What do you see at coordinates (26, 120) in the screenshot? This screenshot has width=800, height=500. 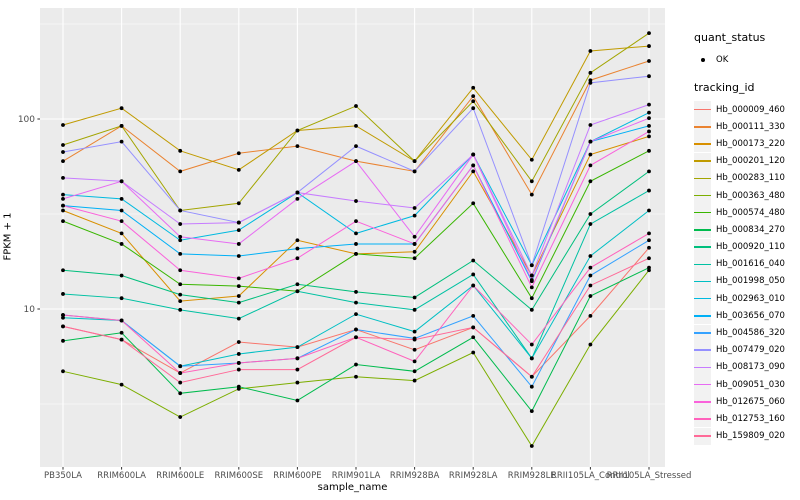 I see `y-tick-label: 100` at bounding box center [26, 120].